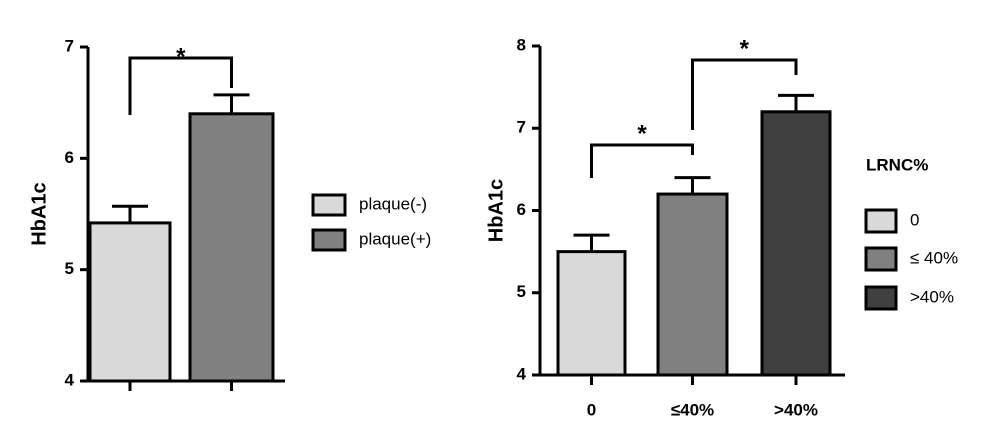 Image resolution: width=992 pixels, height=446 pixels. I want to click on x-tick-label: 0, so click(591, 409).